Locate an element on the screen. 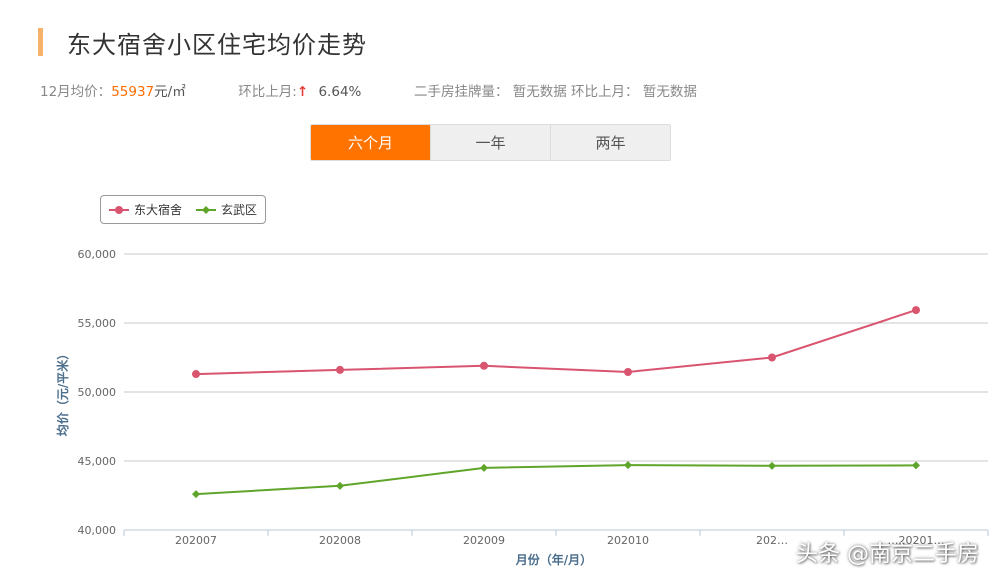 The height and width of the screenshot is (578, 995). legend-marker-series-2-icon is located at coordinates (206, 209).